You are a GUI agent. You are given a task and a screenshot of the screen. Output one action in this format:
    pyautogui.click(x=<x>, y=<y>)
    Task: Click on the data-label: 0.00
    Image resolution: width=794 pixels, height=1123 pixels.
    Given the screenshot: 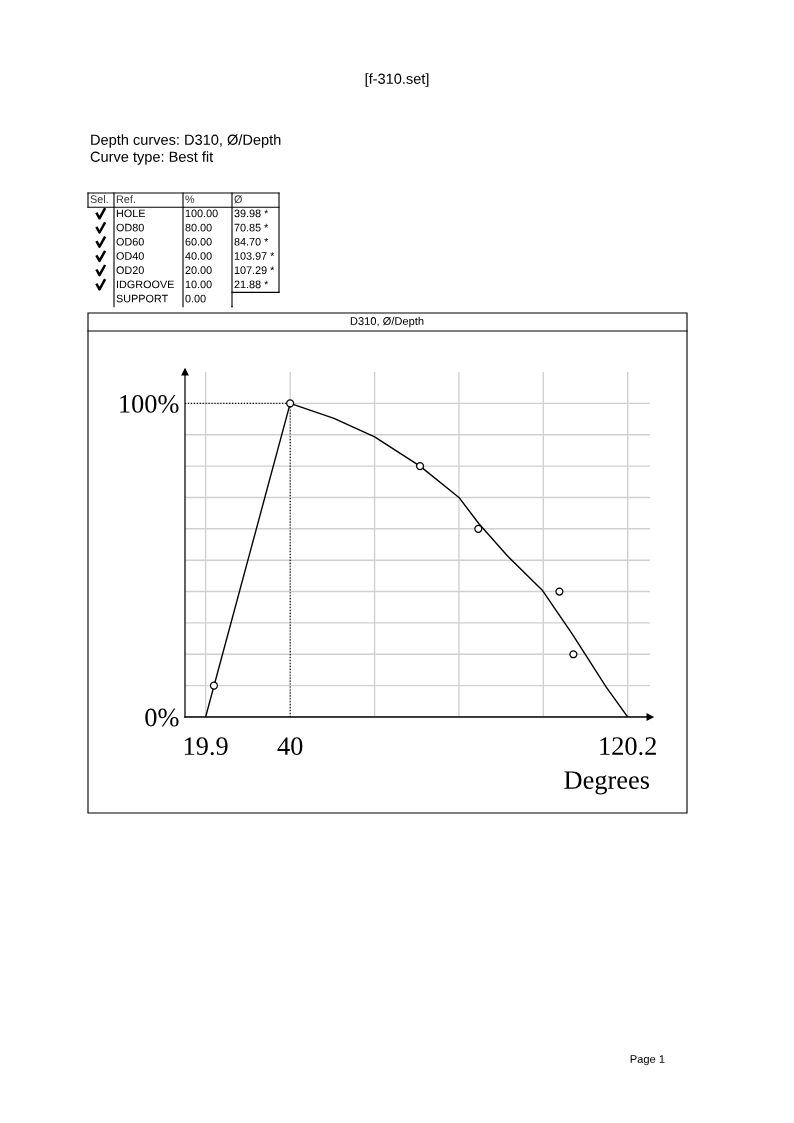 What is the action you would take?
    pyautogui.click(x=195, y=298)
    